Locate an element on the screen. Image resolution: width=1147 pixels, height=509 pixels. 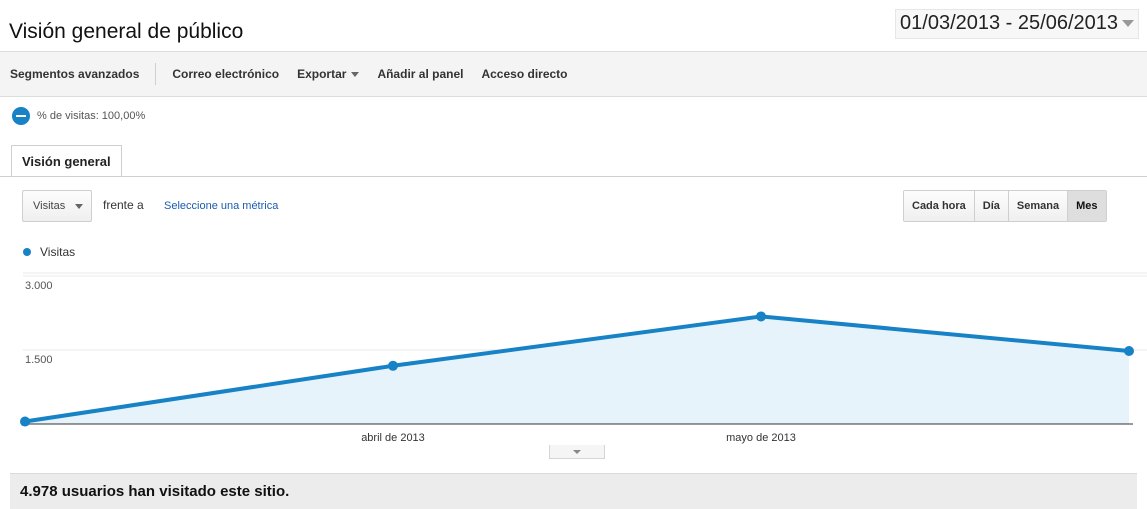
tab-divider is located at coordinates (573, 176).